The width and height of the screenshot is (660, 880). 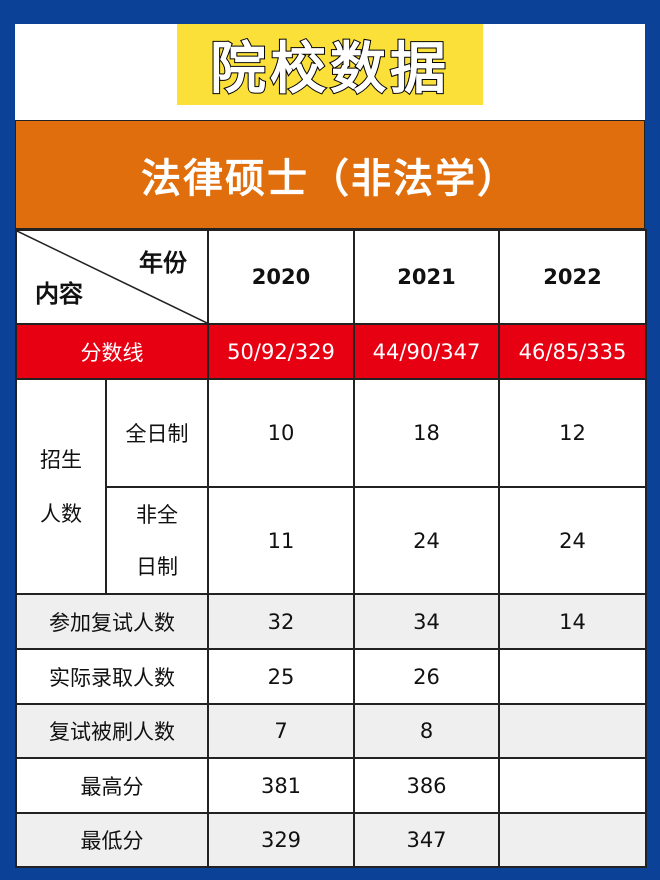 I want to click on cell: 7, so click(x=281, y=731).